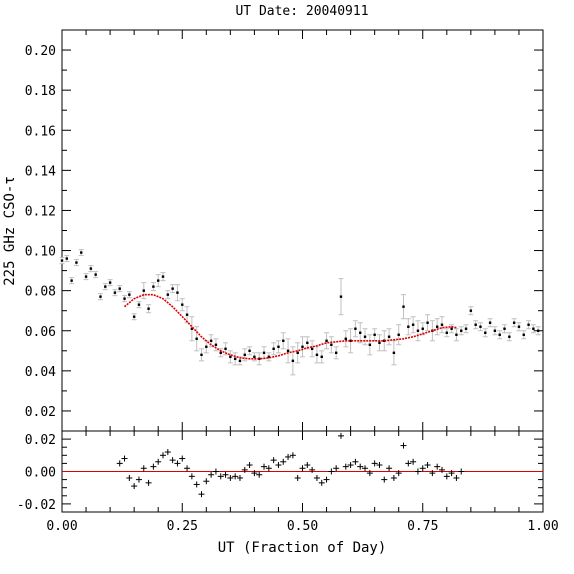 This screenshot has height=574, width=574. What do you see at coordinates (40, 91) in the screenshot?
I see `y-tick-label: 0.18` at bounding box center [40, 91].